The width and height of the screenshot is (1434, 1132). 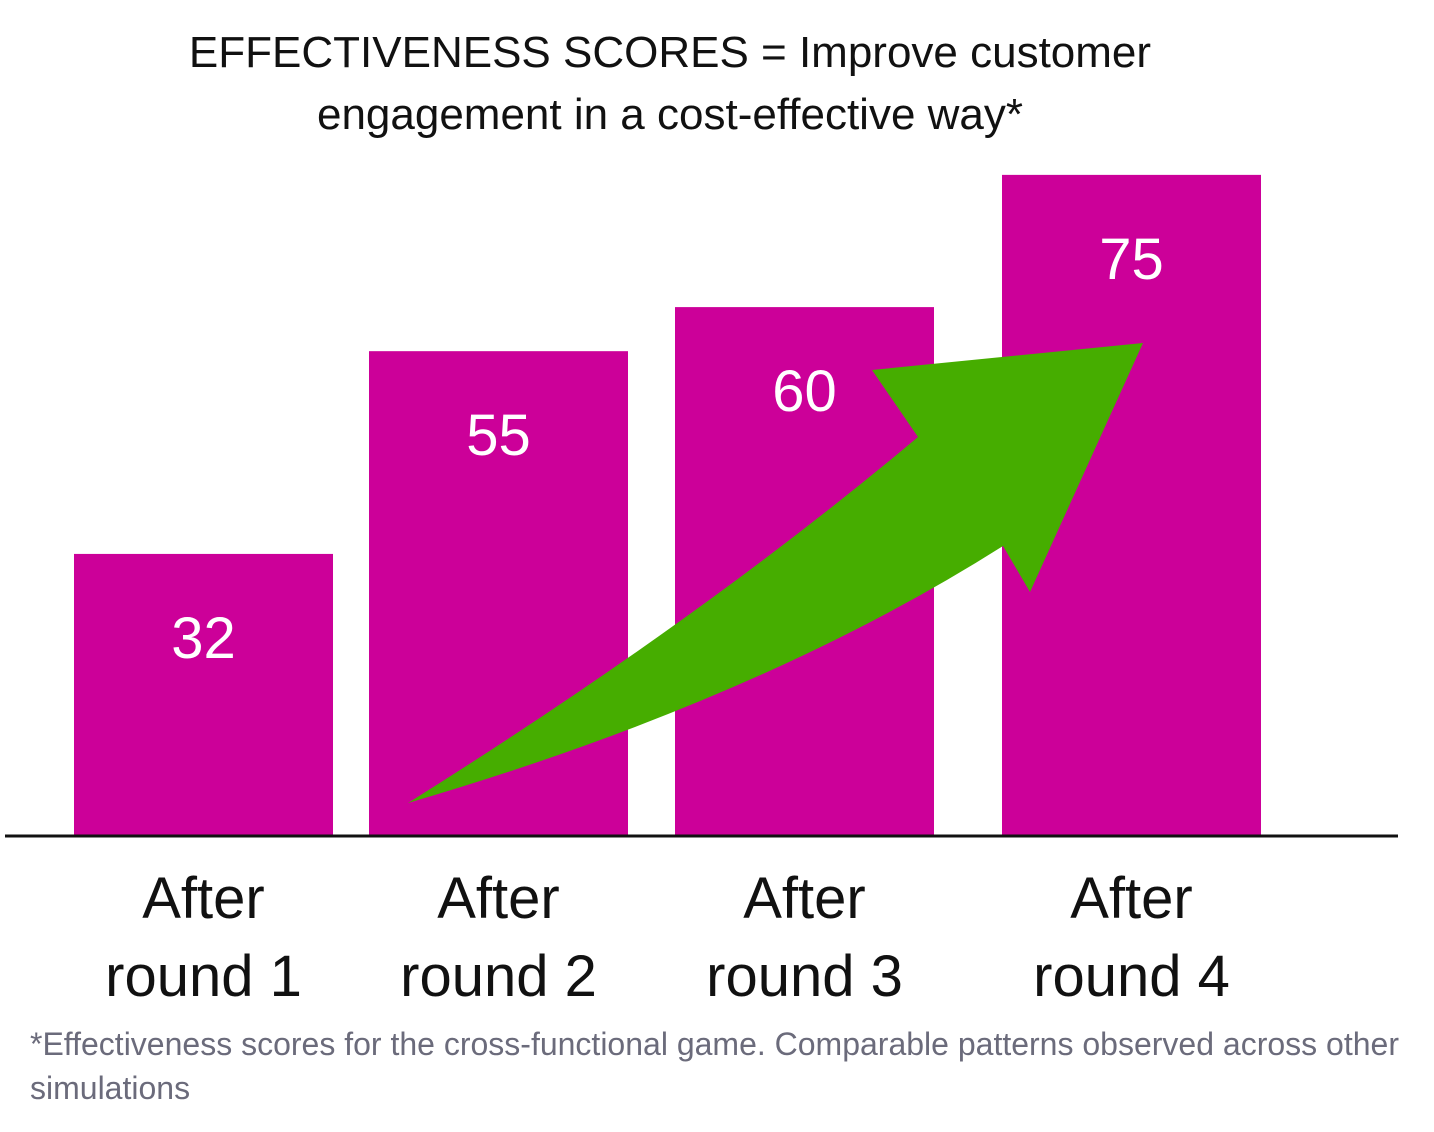 What do you see at coordinates (804, 392) in the screenshot?
I see `value-label: 60` at bounding box center [804, 392].